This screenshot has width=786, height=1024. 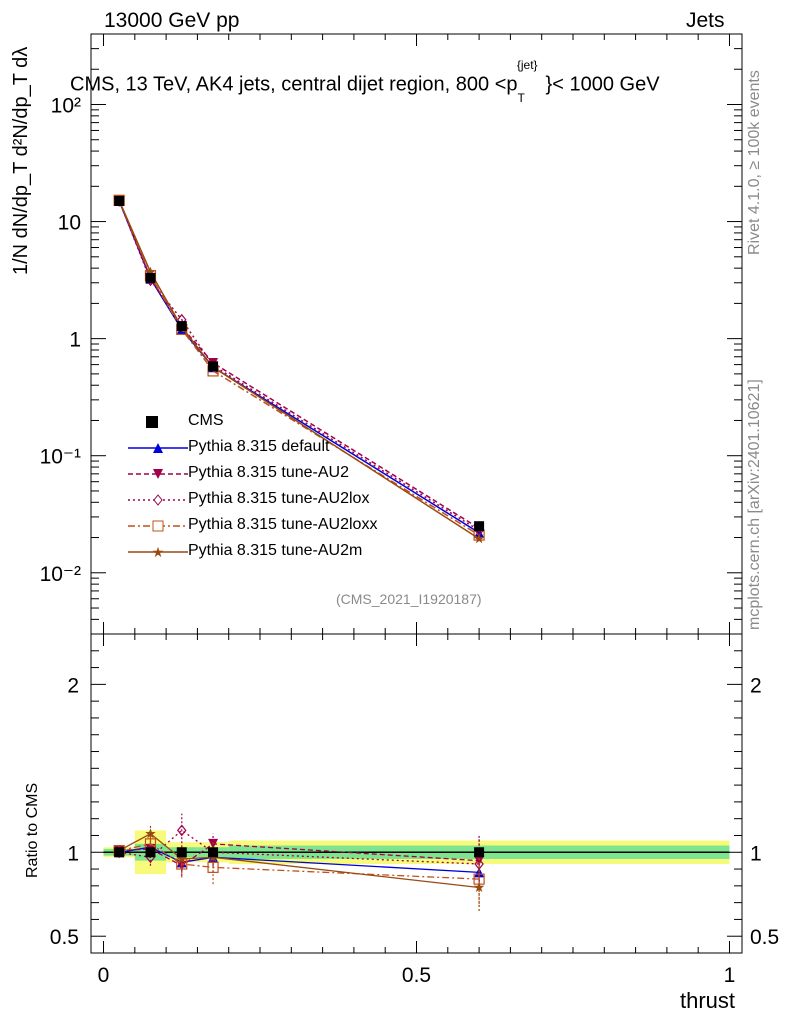 I want to click on x-tick-label: 1, so click(x=730, y=975).